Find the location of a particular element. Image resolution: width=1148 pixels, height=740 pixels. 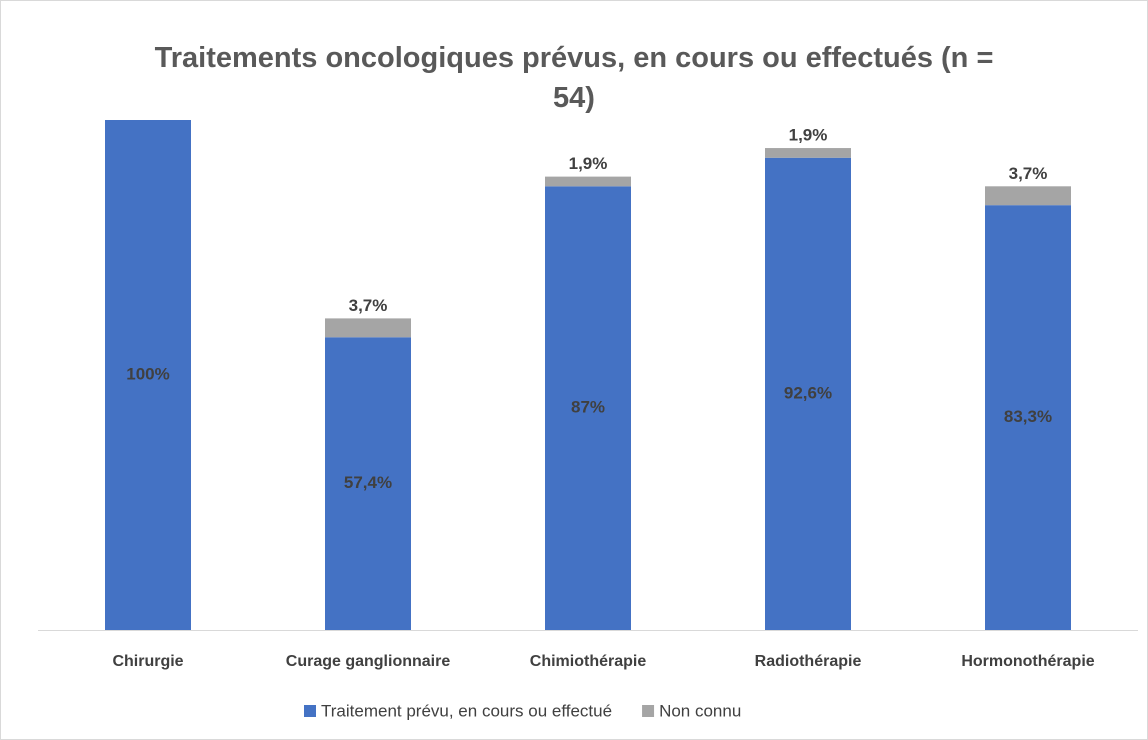

legend-label: Traitement prévu, en cours ou effectué is located at coordinates (466, 710).